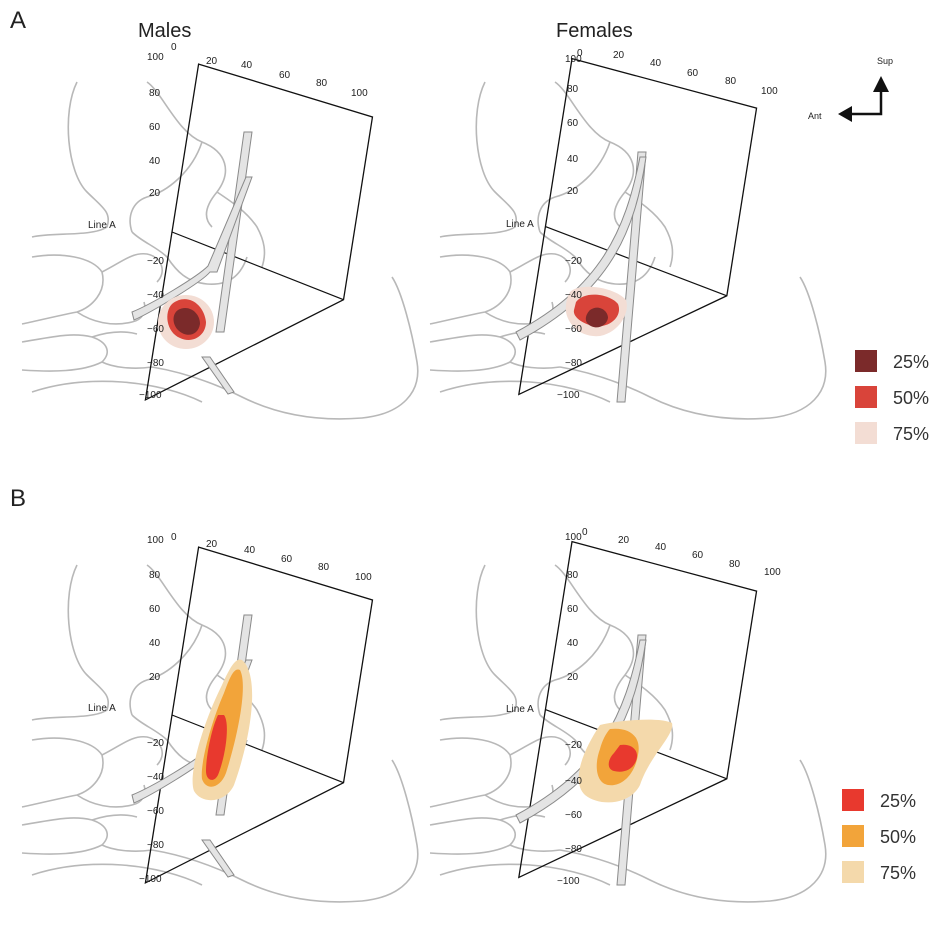  I want to click on panel-letter-a: A, so click(18, 20).